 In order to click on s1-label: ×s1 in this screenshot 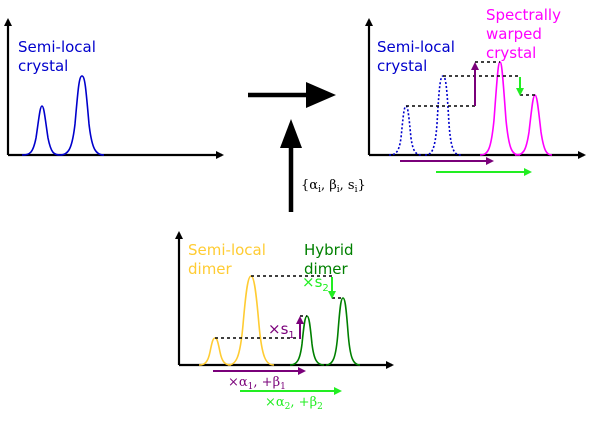, I will do `click(281, 330)`.